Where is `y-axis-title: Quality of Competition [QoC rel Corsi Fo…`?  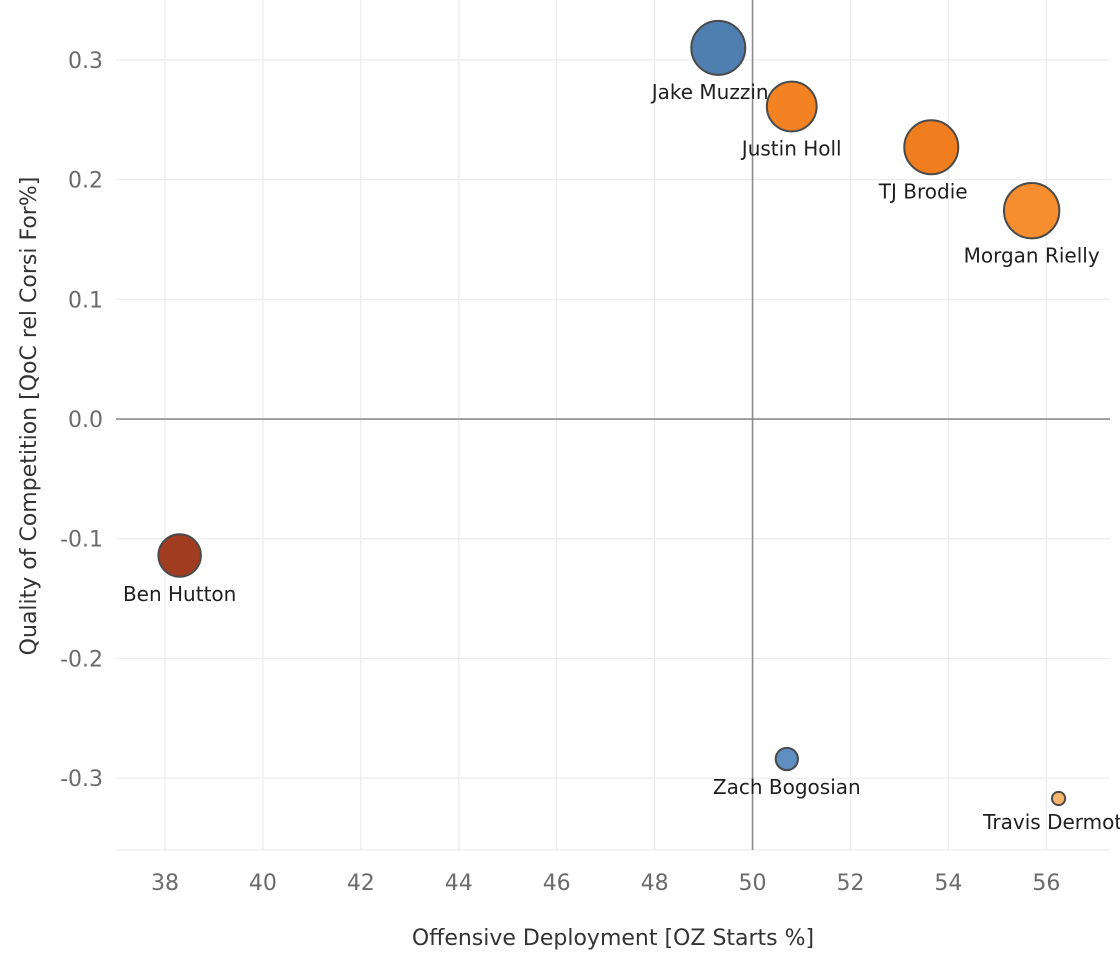 y-axis-title: Quality of Competition [QoC rel Corsi Fo… is located at coordinates (29, 416).